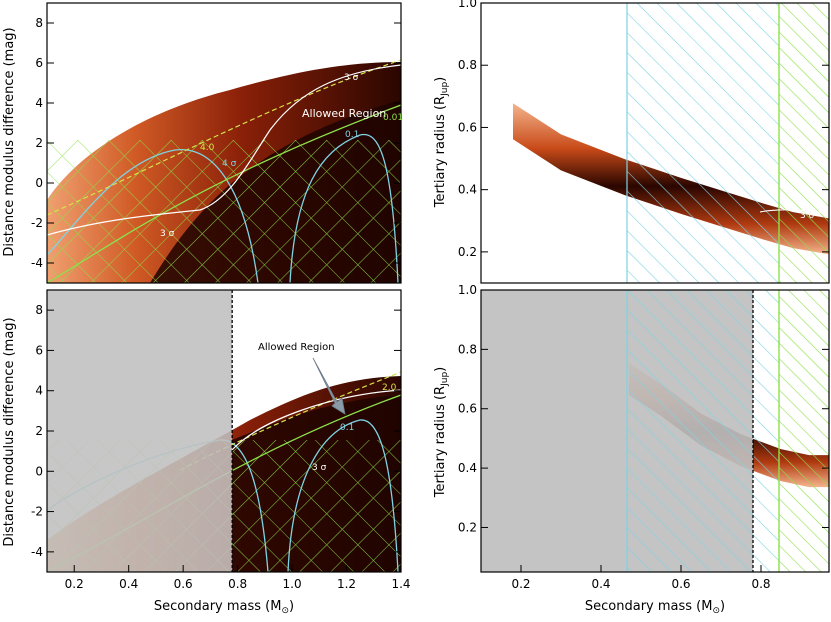 The image size is (831, 622). Describe the element at coordinates (229, 164) in the screenshot. I see `annotation-0.1: 4 σ` at that location.